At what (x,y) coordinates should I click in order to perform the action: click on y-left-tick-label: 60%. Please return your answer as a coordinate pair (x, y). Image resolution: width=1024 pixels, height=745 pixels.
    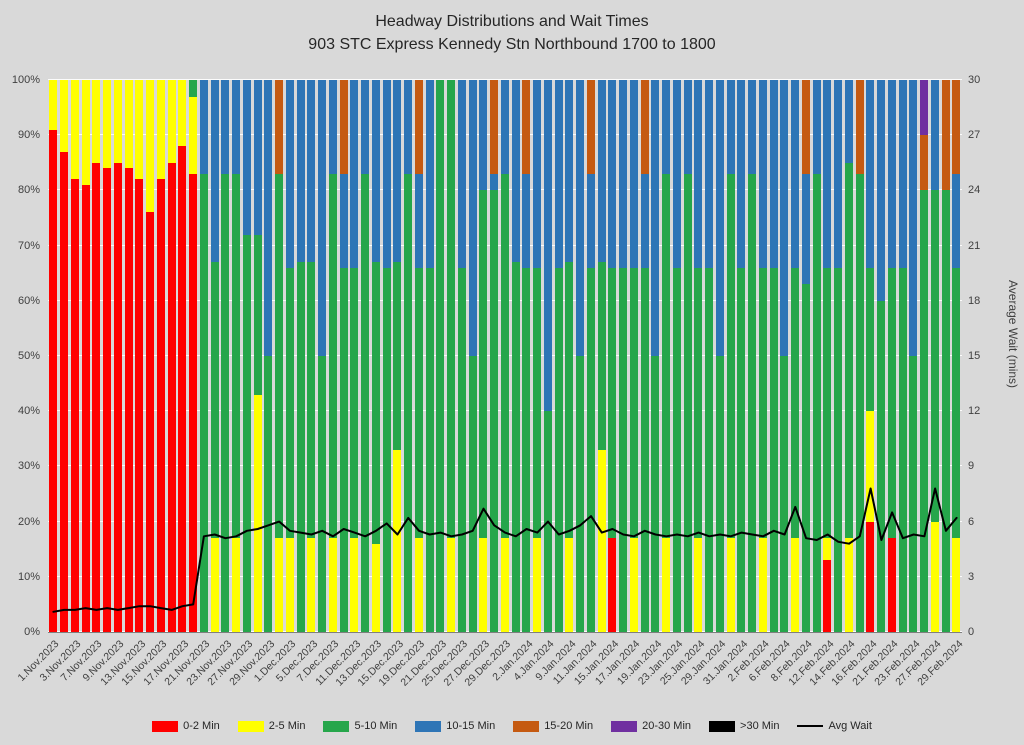
    Looking at the image, I should click on (28, 300).